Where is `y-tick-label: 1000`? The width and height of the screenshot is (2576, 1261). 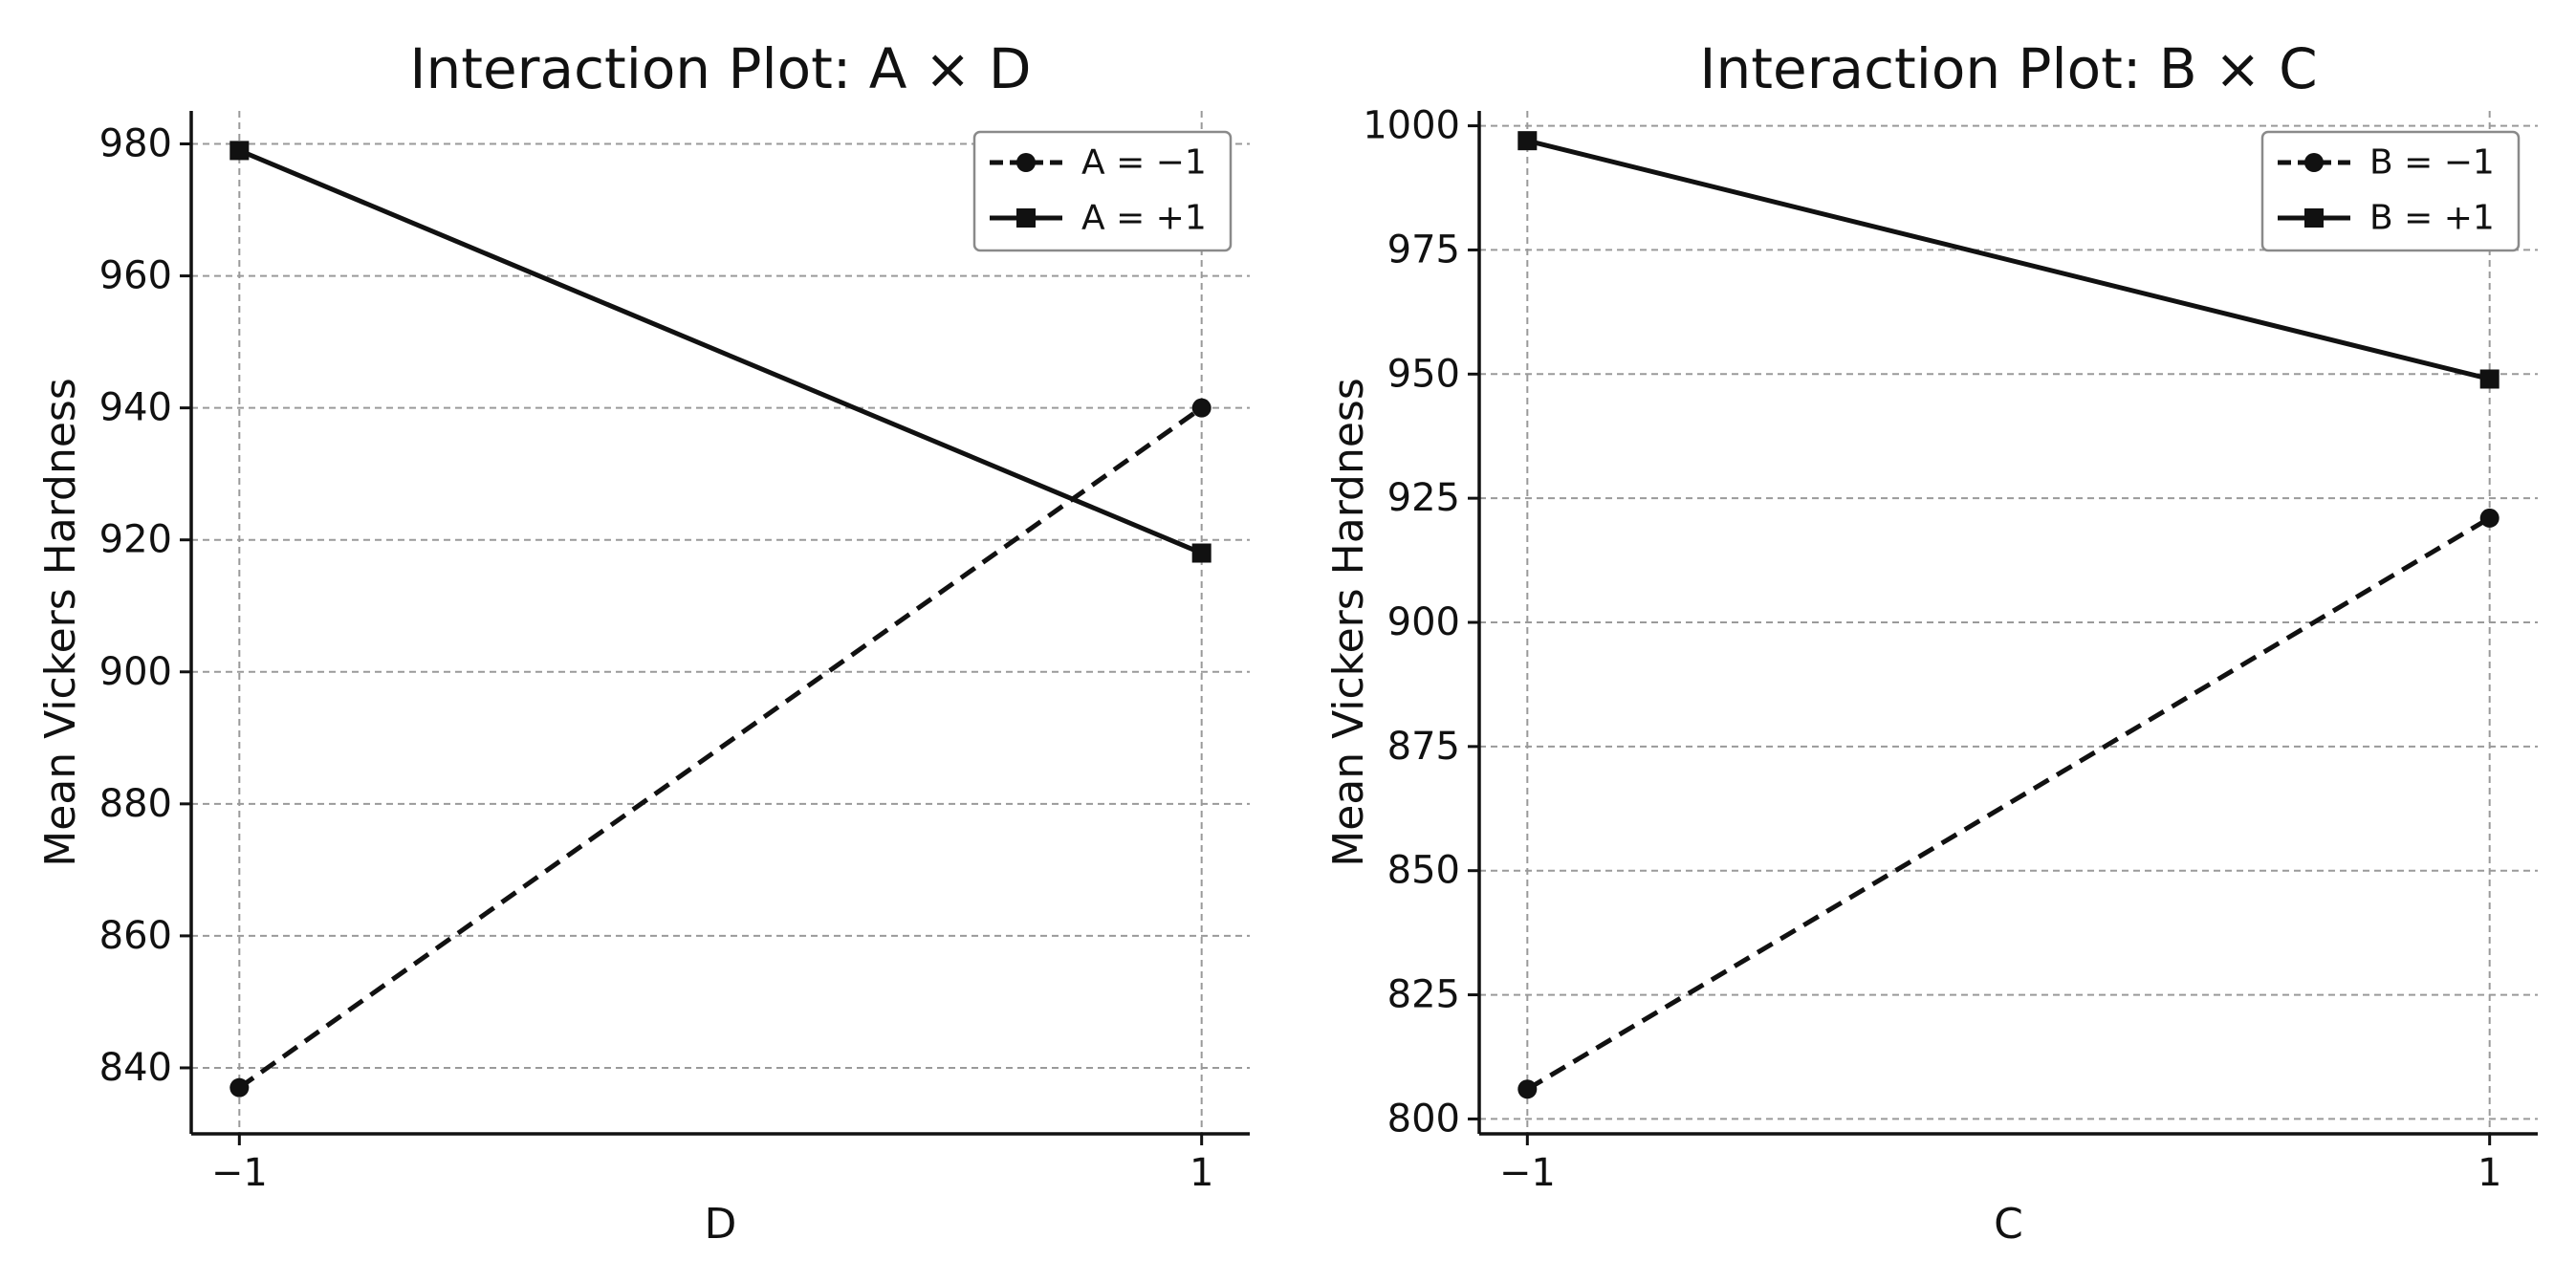 y-tick-label: 1000 is located at coordinates (1411, 126).